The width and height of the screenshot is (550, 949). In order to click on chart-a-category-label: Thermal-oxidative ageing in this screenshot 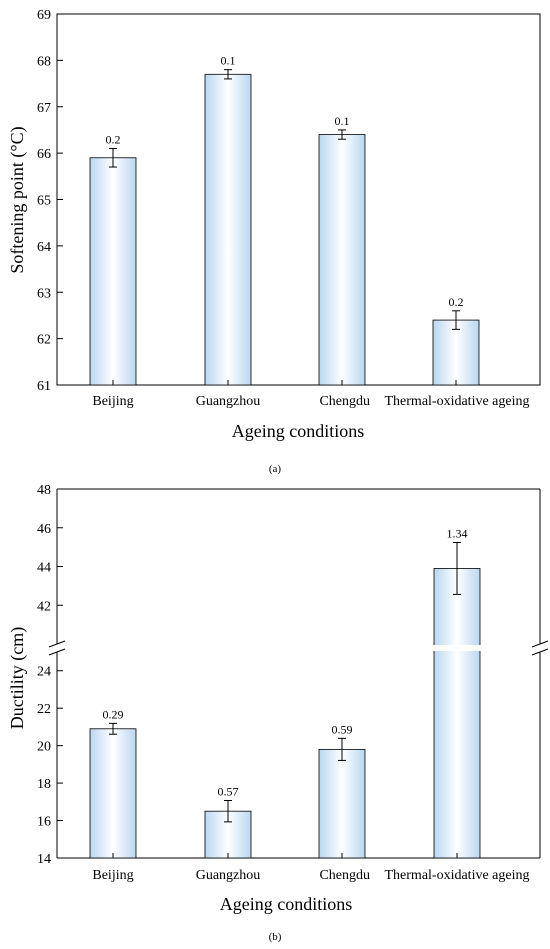, I will do `click(457, 401)`.